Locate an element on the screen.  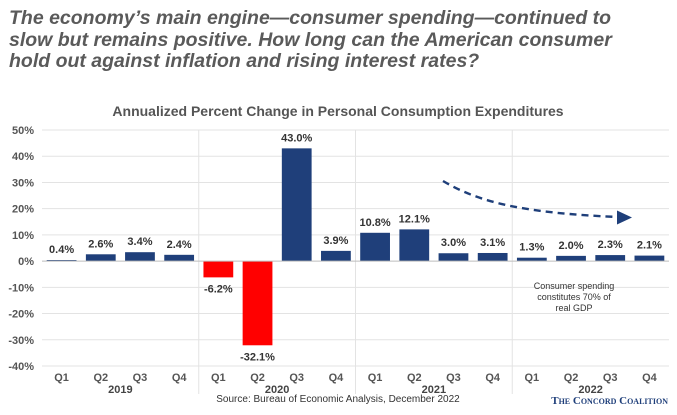
data-label: 43.0% is located at coordinates (296, 138).